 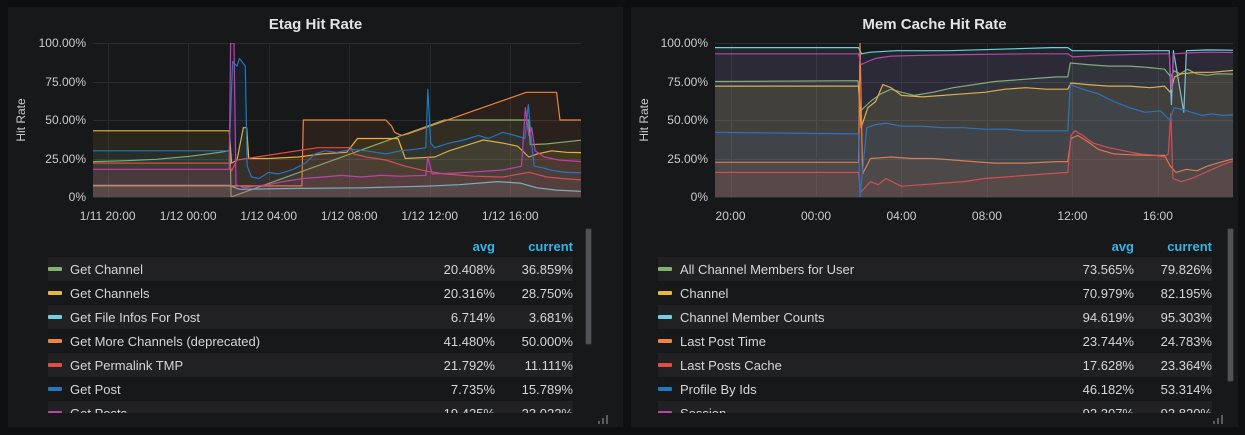 I want to click on legend-row: Get Permalink TMP 21.792% 11.111%, so click(x=310, y=365).